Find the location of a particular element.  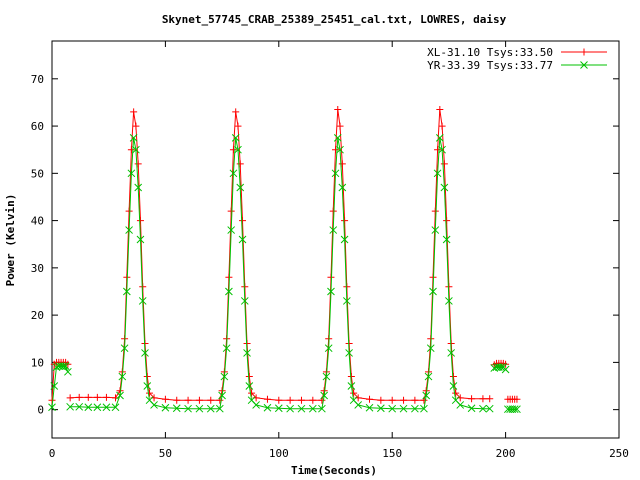

legend-label: YR-33.39 Tsys:33.77 is located at coordinates (490, 65).